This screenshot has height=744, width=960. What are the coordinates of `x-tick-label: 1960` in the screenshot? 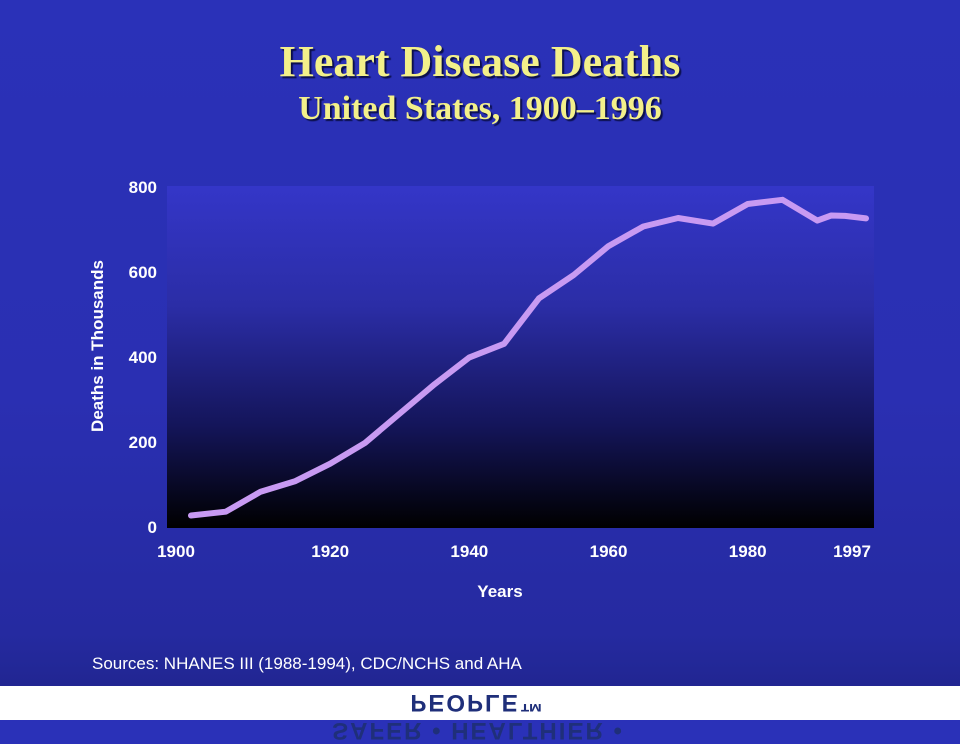 It's located at (609, 551).